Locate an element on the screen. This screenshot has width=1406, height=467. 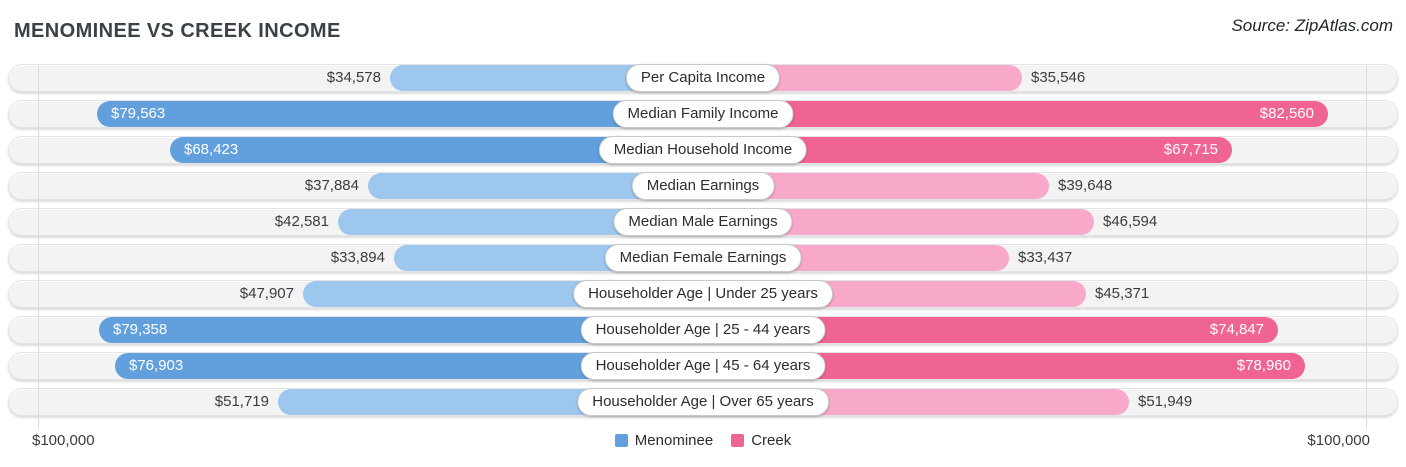
category-label-pill: Median Male Earnings is located at coordinates (703, 222).